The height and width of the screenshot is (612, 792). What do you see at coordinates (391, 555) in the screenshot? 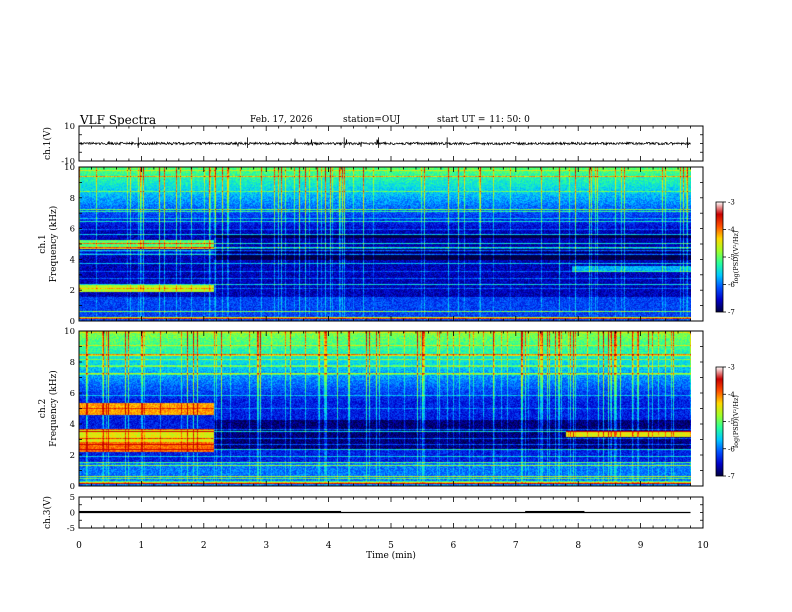
I see `x-axis-label: Time (min)` at bounding box center [391, 555].